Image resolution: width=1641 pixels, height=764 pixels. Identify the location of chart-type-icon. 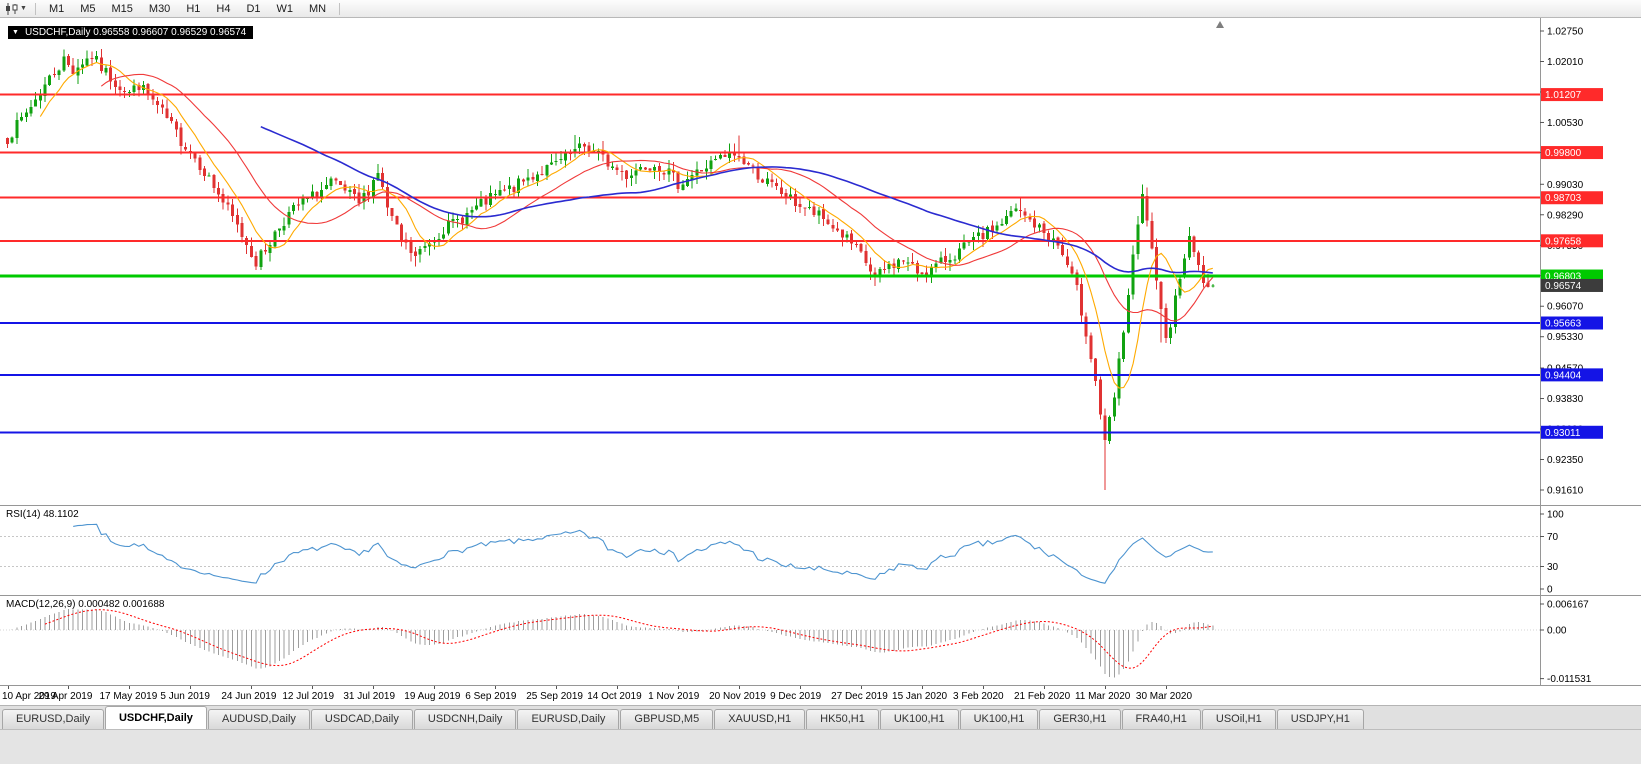
(12, 8).